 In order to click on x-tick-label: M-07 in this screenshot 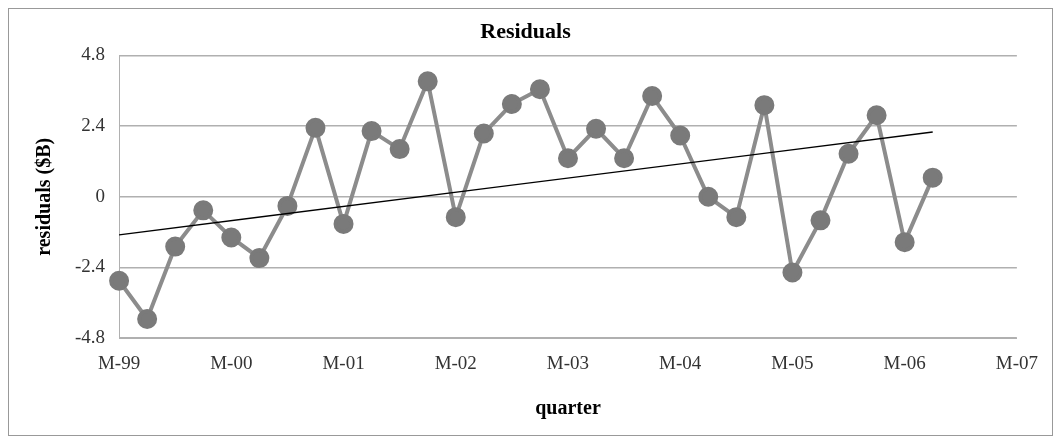, I will do `click(1017, 362)`.